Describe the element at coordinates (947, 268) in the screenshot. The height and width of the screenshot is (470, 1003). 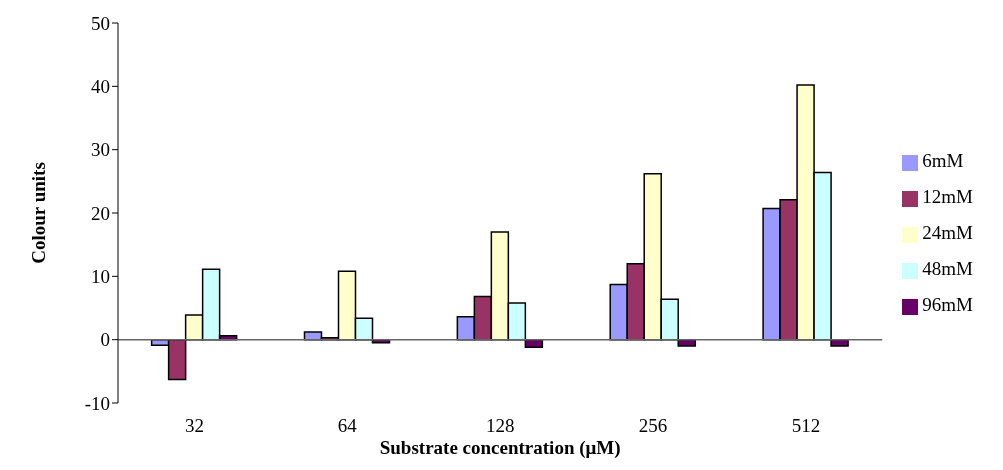
I see `legend-label: 48mM` at that location.